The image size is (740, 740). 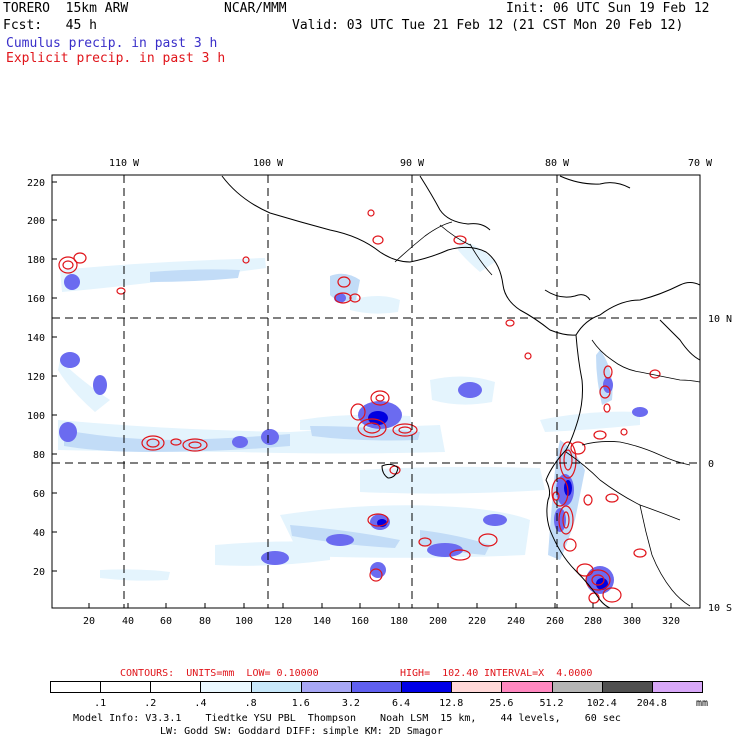 I want to click on y-label: 20, so click(x=39, y=572).